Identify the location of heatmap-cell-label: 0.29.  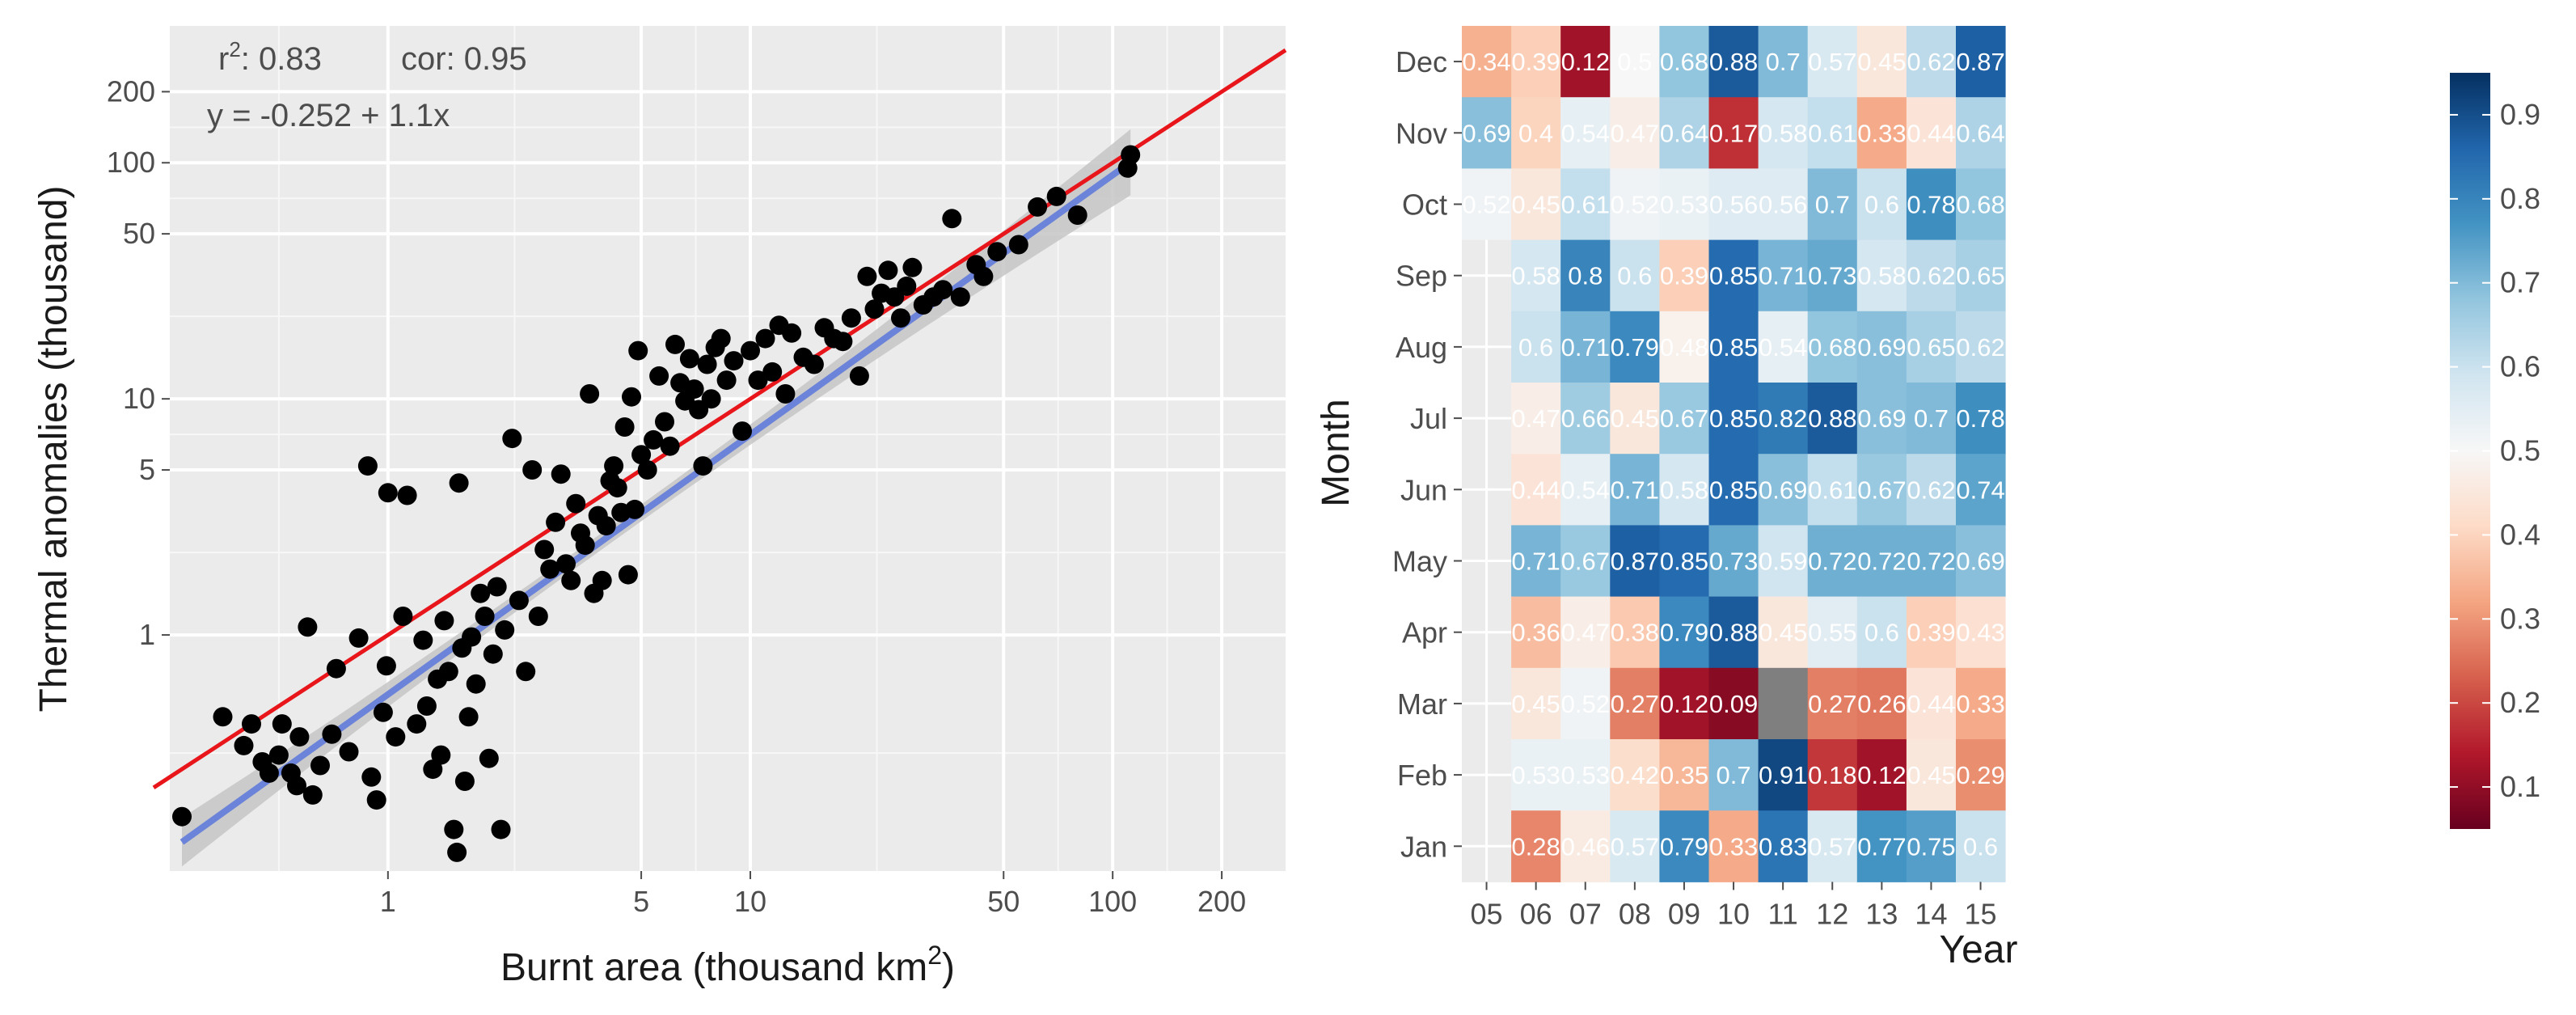
(1980, 775).